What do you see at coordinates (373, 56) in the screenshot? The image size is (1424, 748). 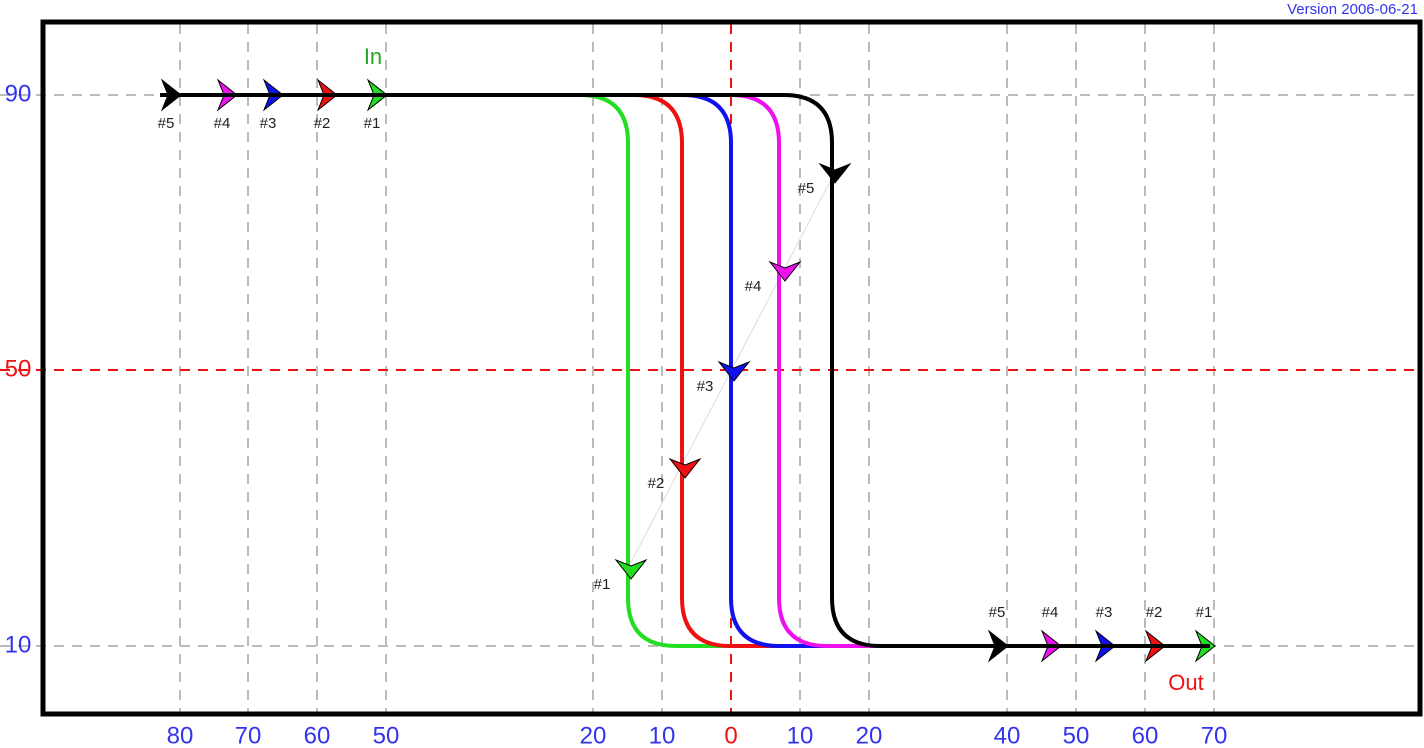 I see `in-label: In` at bounding box center [373, 56].